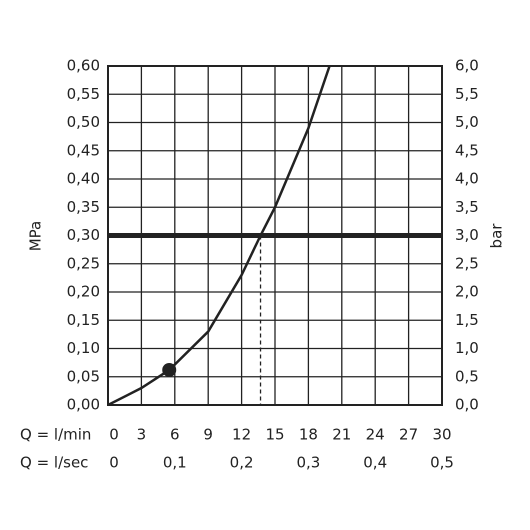 The image size is (530, 530). What do you see at coordinates (83, 292) in the screenshot?
I see `y-tick-label: 0,20` at bounding box center [83, 292].